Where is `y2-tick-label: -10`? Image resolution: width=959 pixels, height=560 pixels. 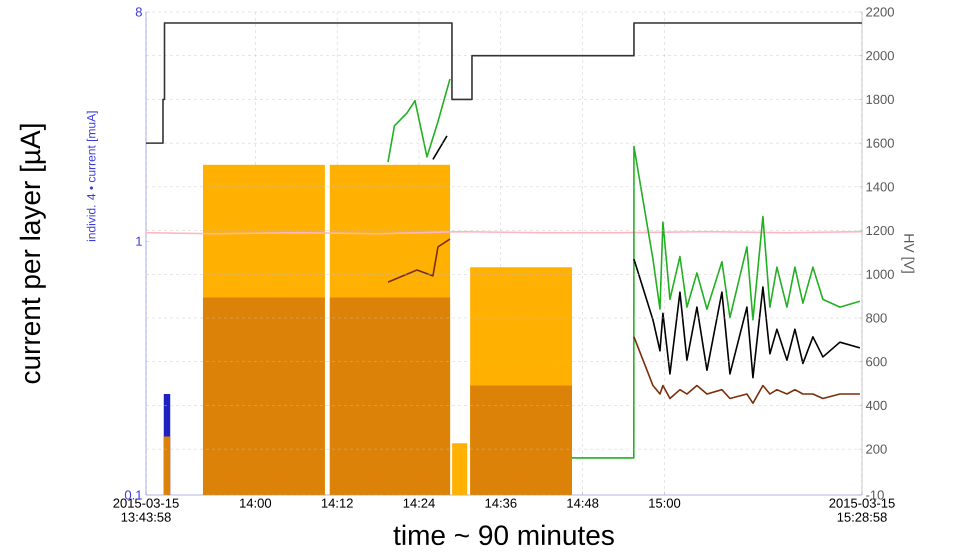
y2-tick-label: -10 is located at coordinates (875, 495).